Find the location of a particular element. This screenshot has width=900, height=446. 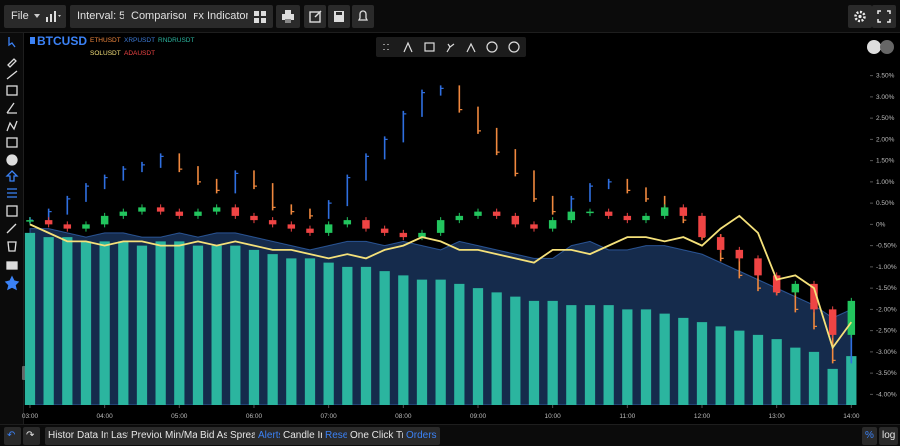

brush-tool is located at coordinates (11, 228).